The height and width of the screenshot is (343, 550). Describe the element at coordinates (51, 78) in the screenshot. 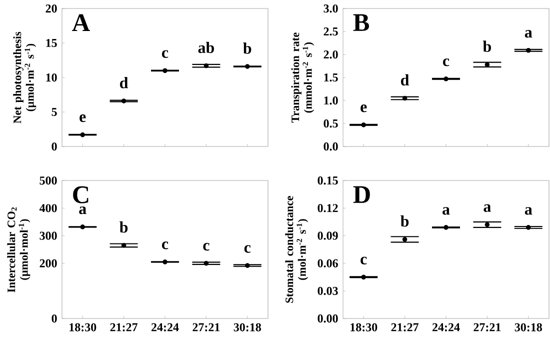

I see `y-tick-label: 10` at that location.